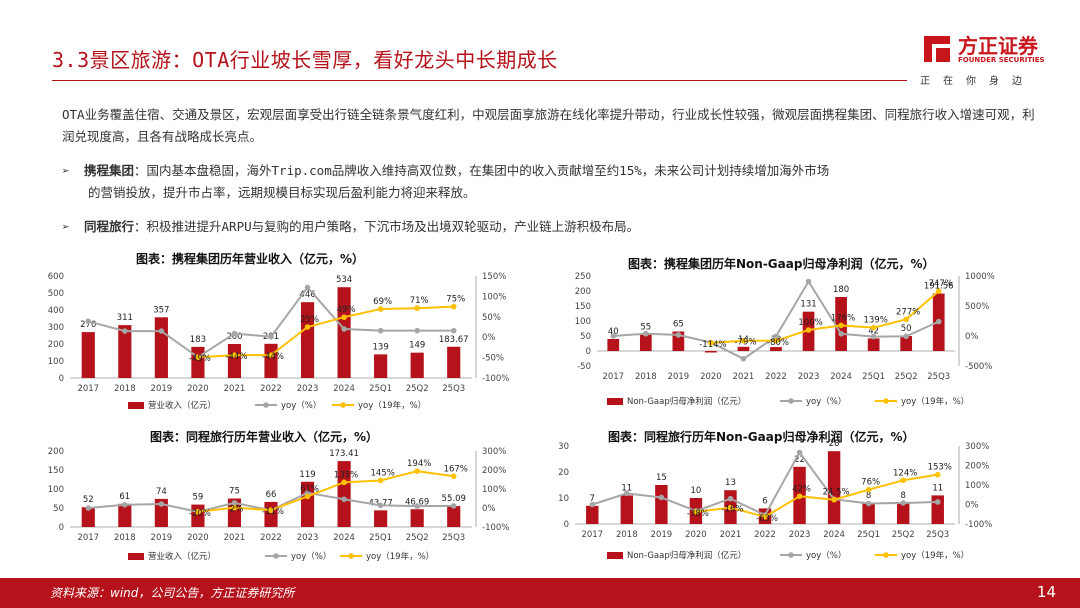 The width and height of the screenshot is (1080, 608). Describe the element at coordinates (583, 307) in the screenshot. I see `y-tick-label: 150` at that location.